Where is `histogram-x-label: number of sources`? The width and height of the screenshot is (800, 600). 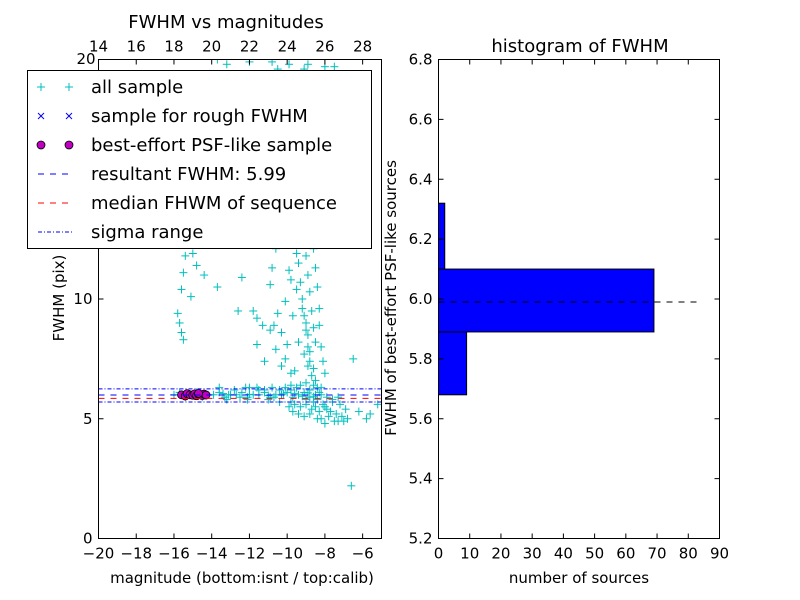 histogram-x-label: number of sources is located at coordinates (579, 578).